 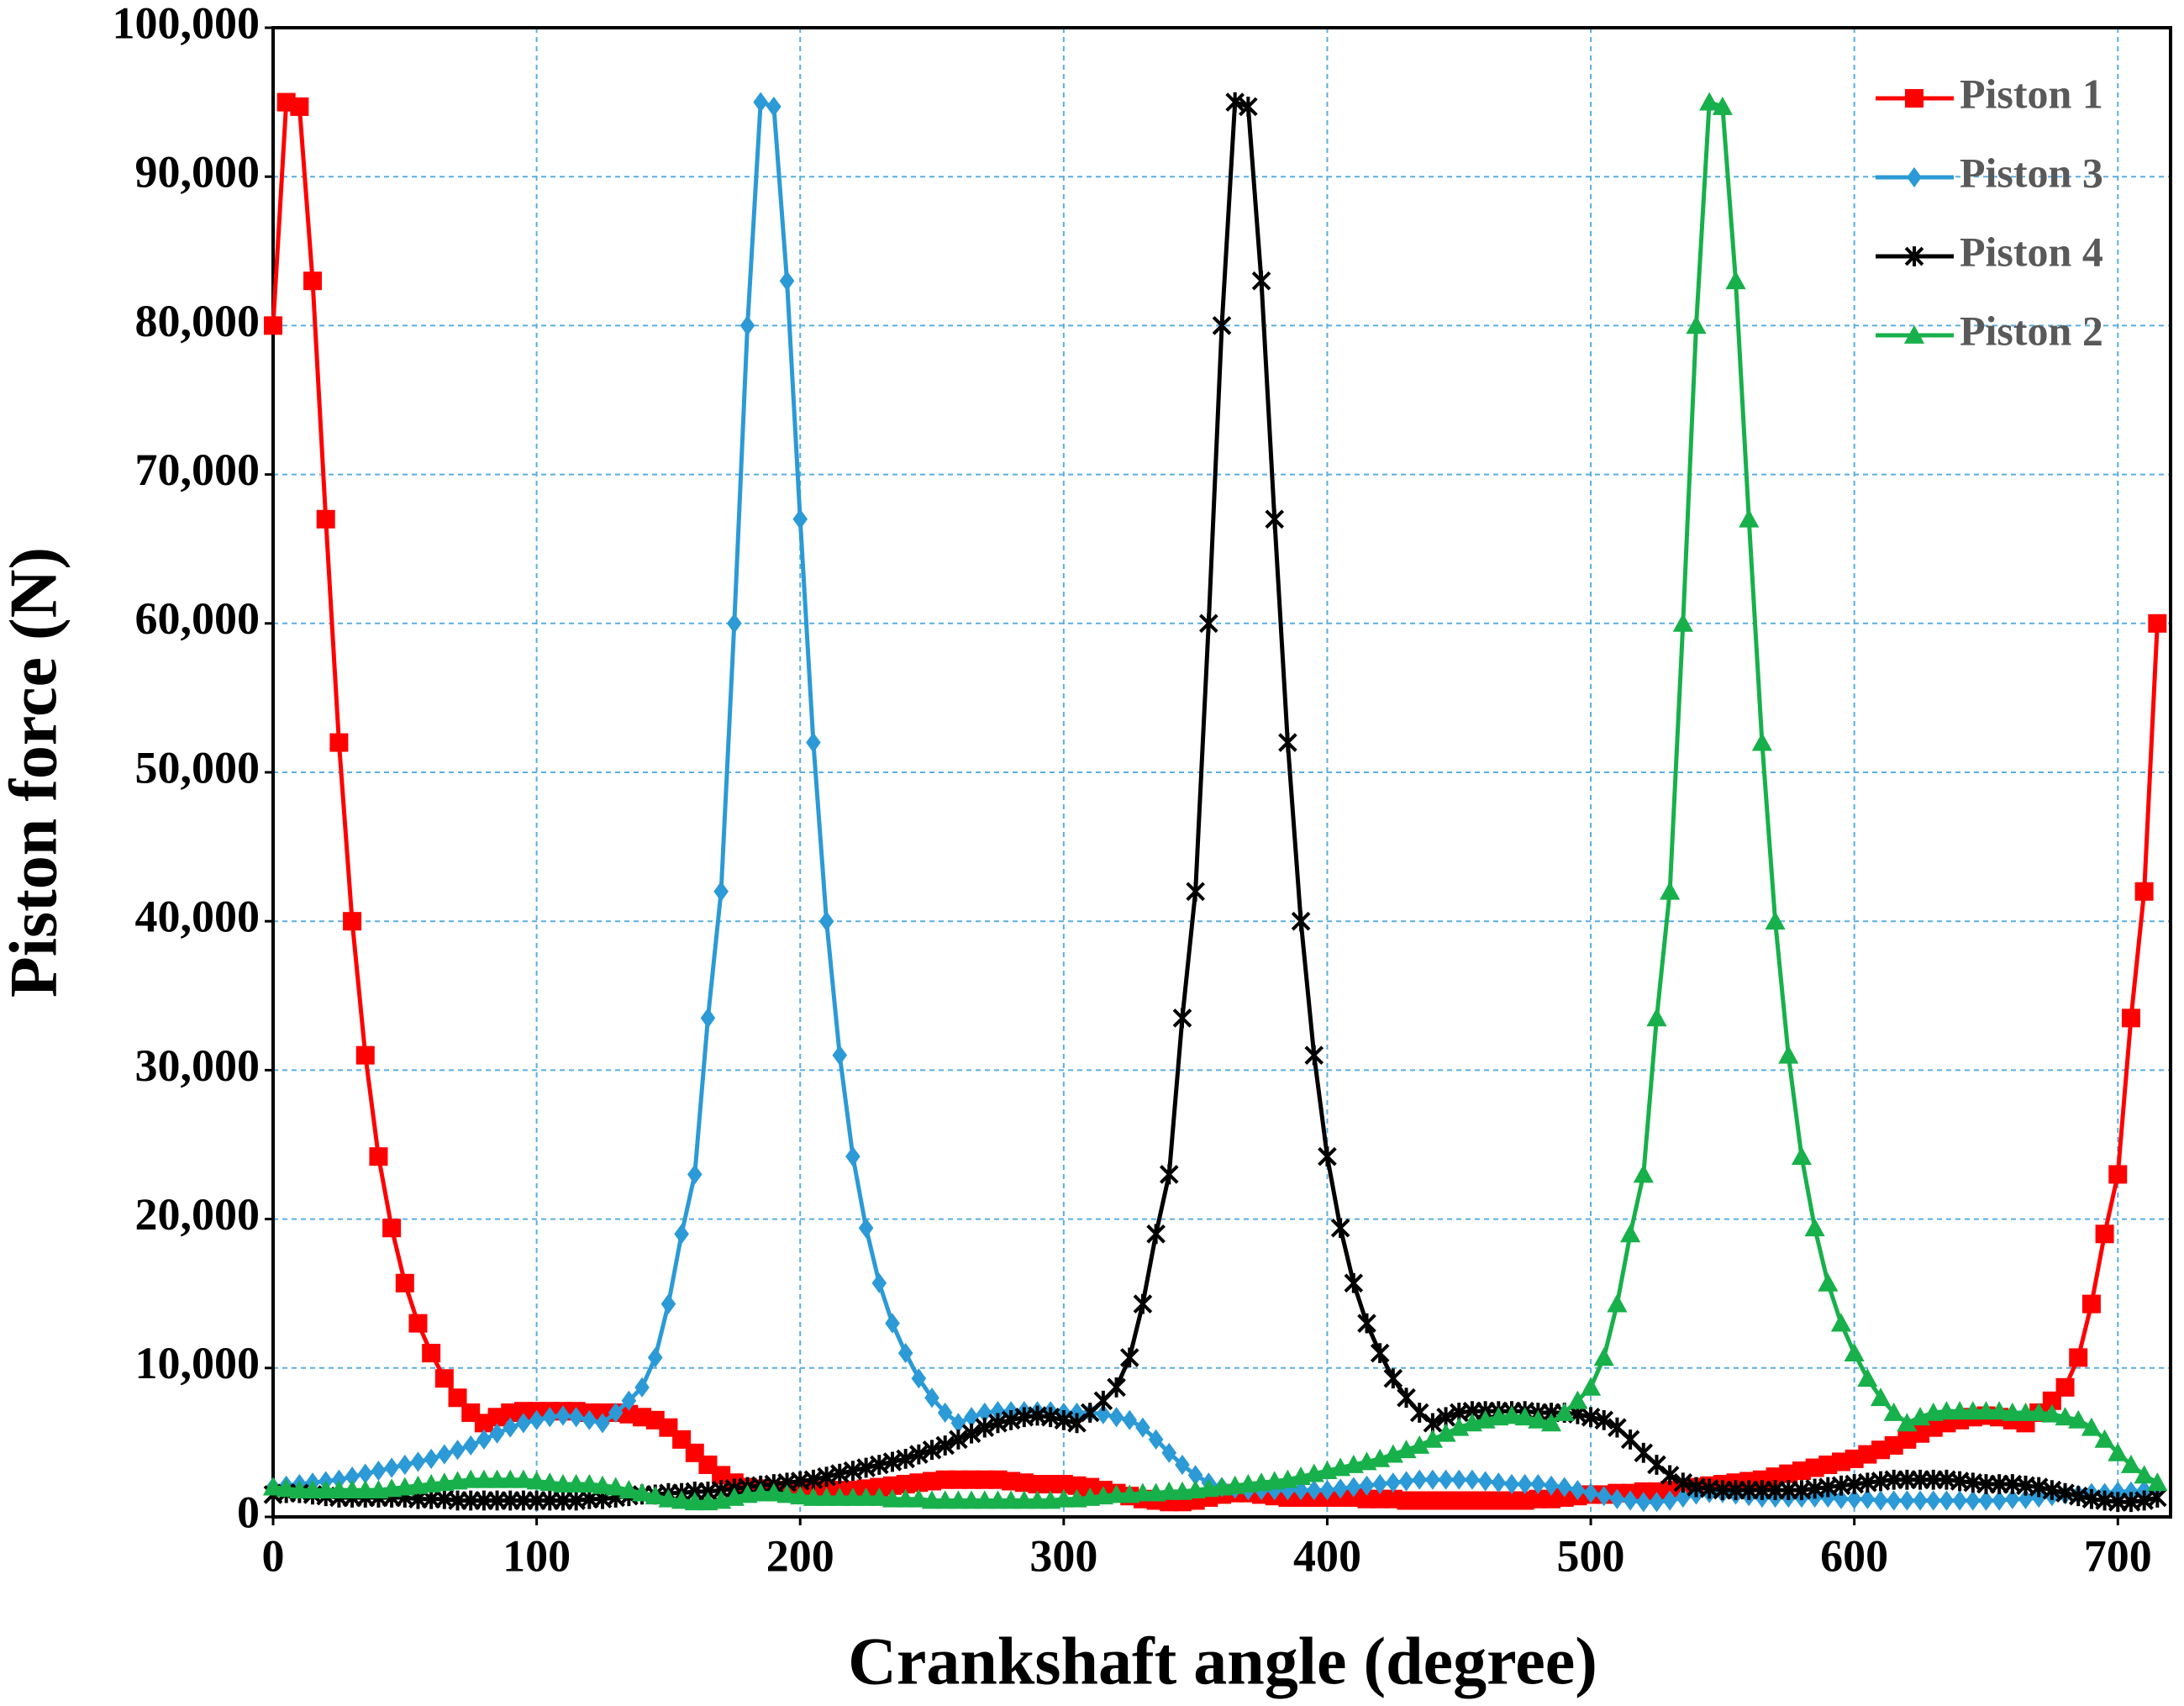 What do you see at coordinates (35, 772) in the screenshot?
I see `y-axis-title: Piston force (N)` at bounding box center [35, 772].